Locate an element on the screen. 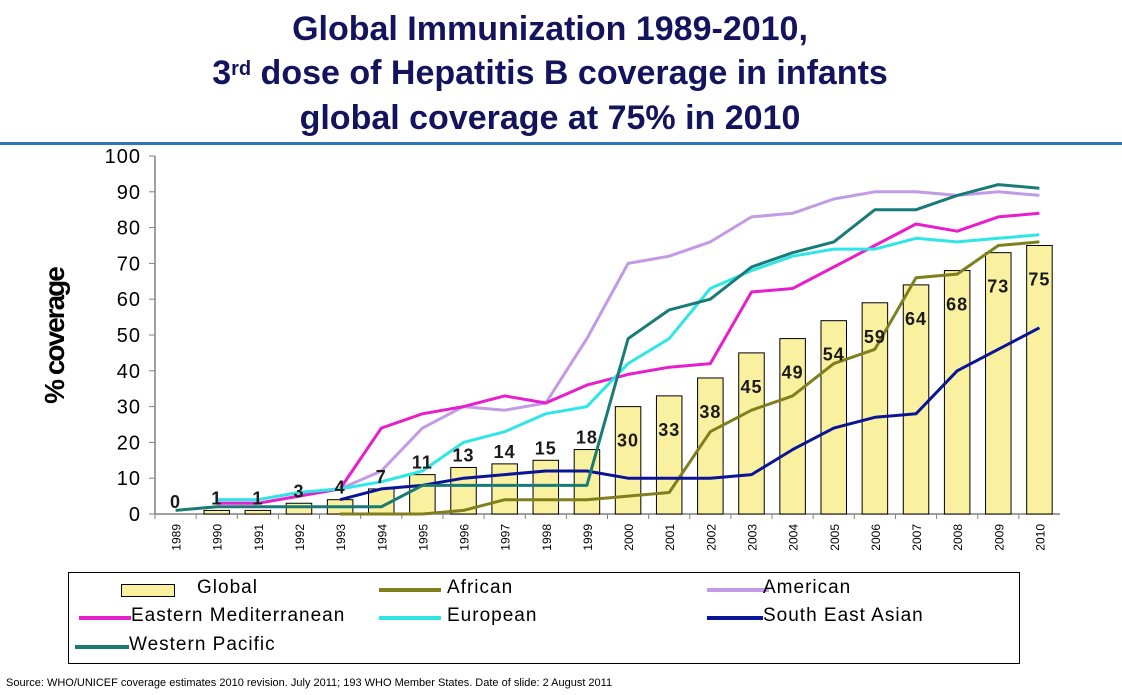 The height and width of the screenshot is (695, 1122). x-tick-label: 1993 is located at coordinates (341, 537).